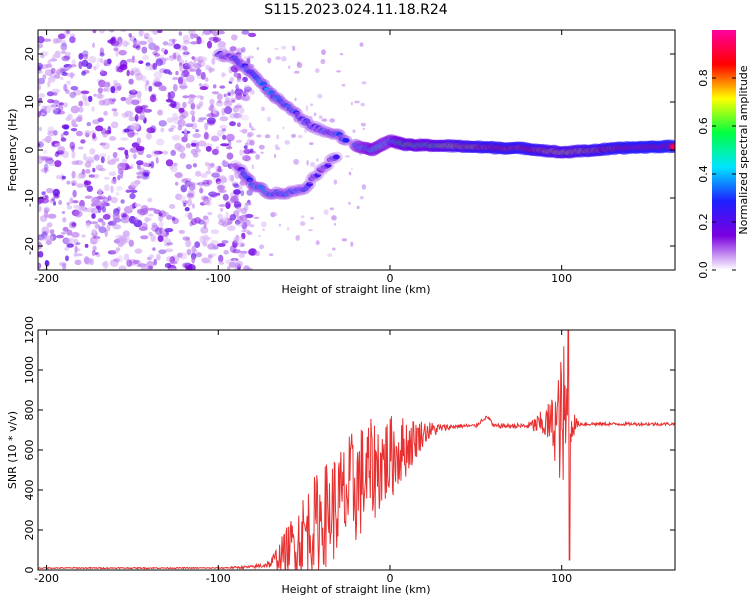 Image resolution: width=750 pixels, height=600 pixels. I want to click on spectrogram-upper-ridge, so click(346, 140).